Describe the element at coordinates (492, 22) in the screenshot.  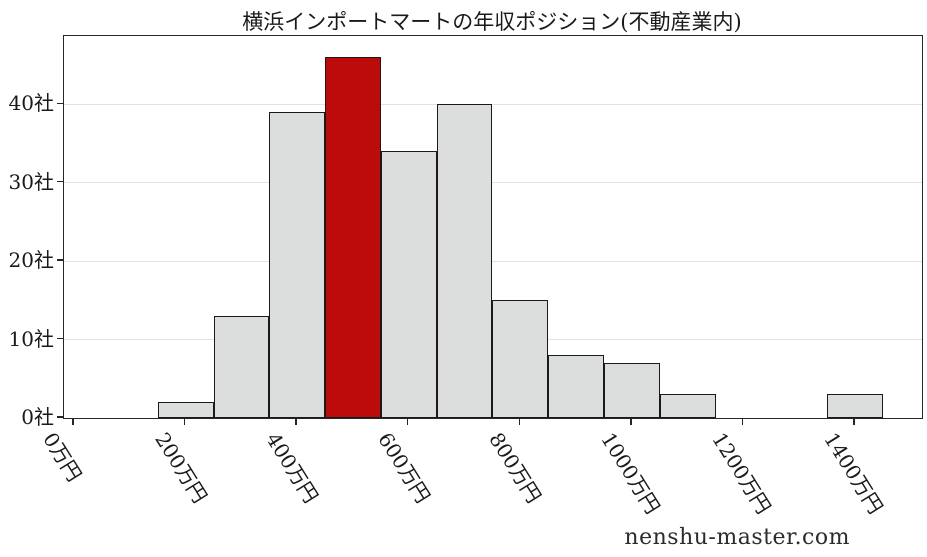
I see `chart-title: 横浜インポートマートの年収ポジション(不動産業内)` at that location.